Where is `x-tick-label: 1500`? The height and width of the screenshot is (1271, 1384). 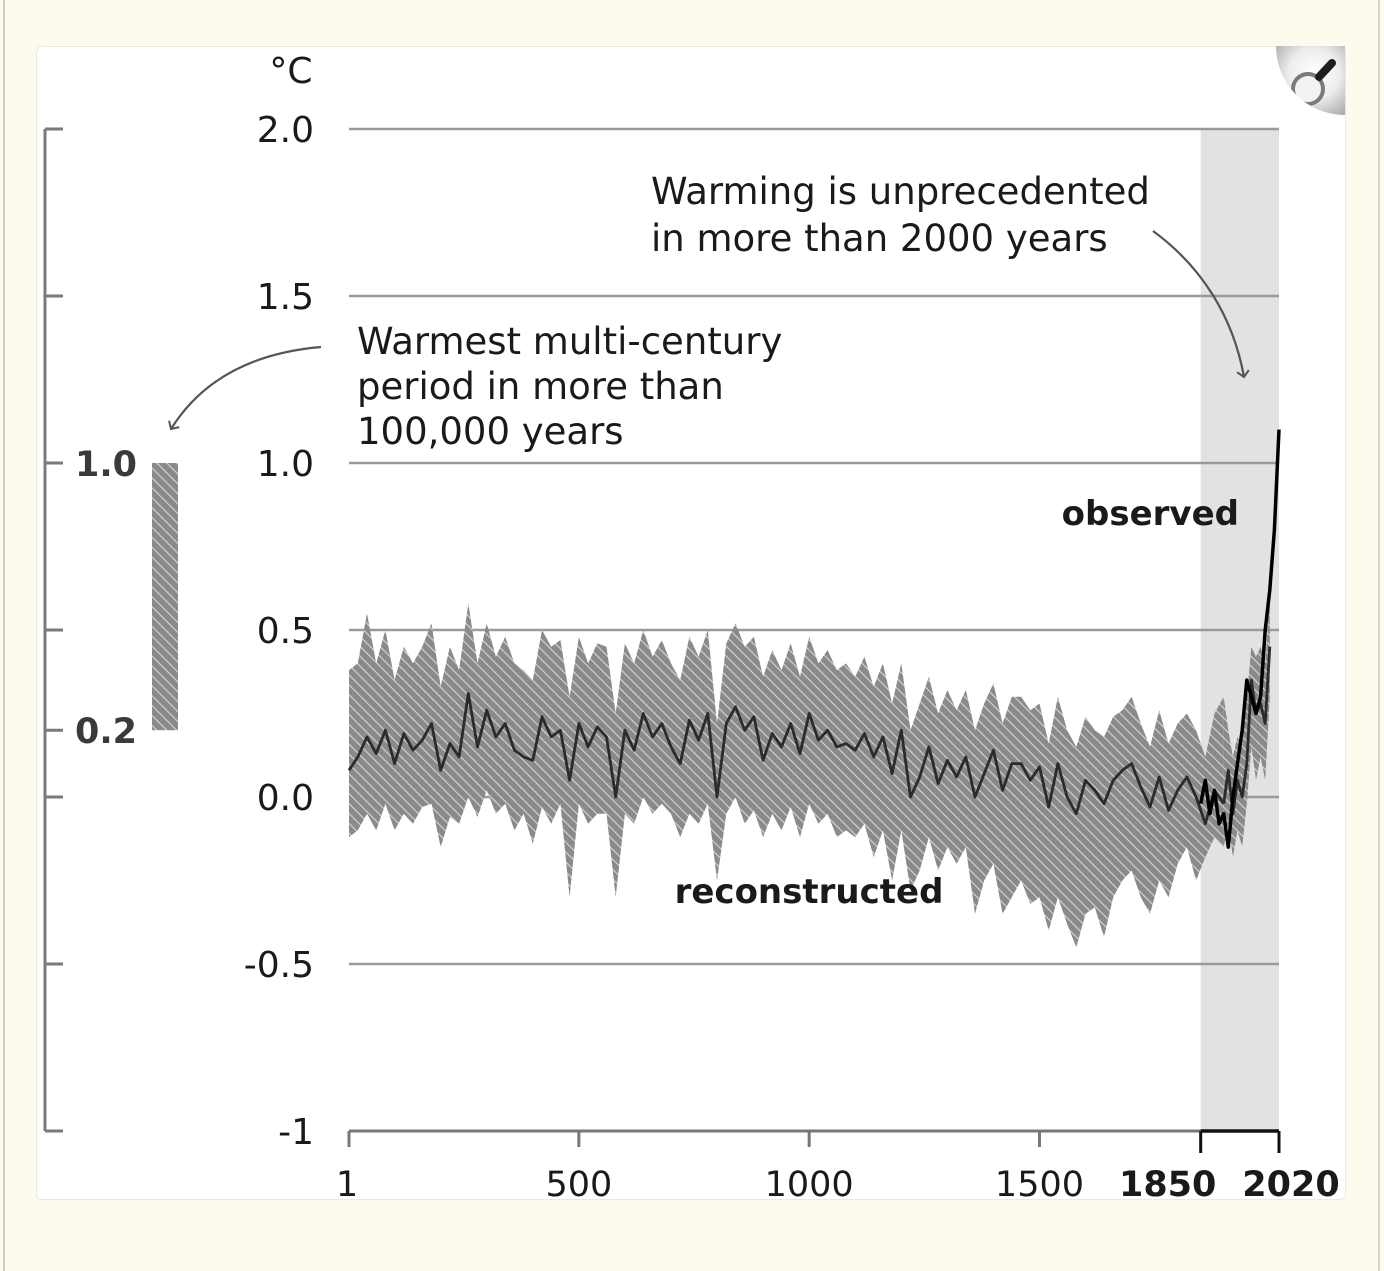
x-tick-label: 1500 is located at coordinates (1039, 1182).